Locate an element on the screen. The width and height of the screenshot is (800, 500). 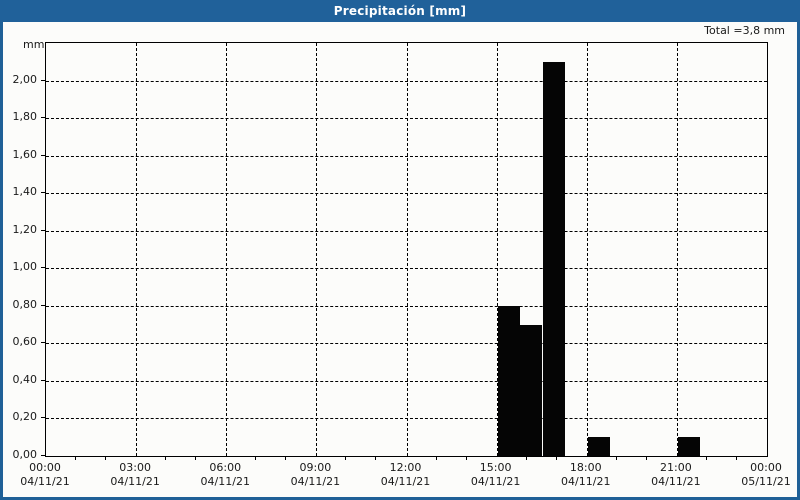
x-axis-tick-time: 06:00 is located at coordinates (225, 467).